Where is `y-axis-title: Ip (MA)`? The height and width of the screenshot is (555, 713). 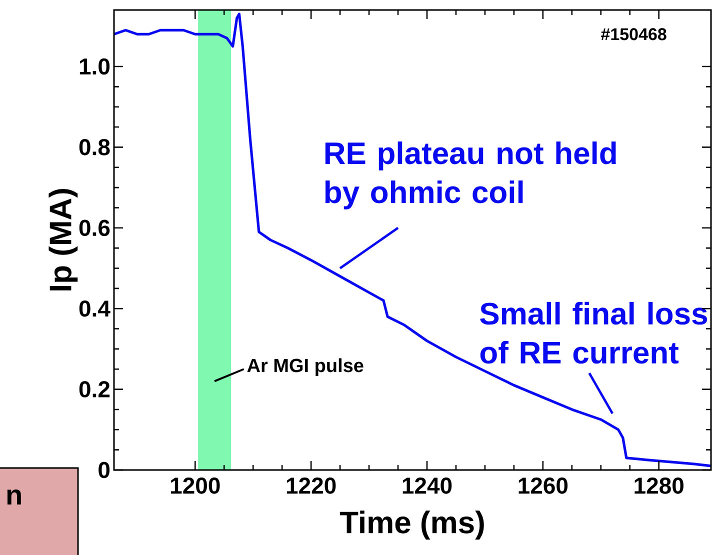 y-axis-title: Ip (MA) is located at coordinates (63, 239).